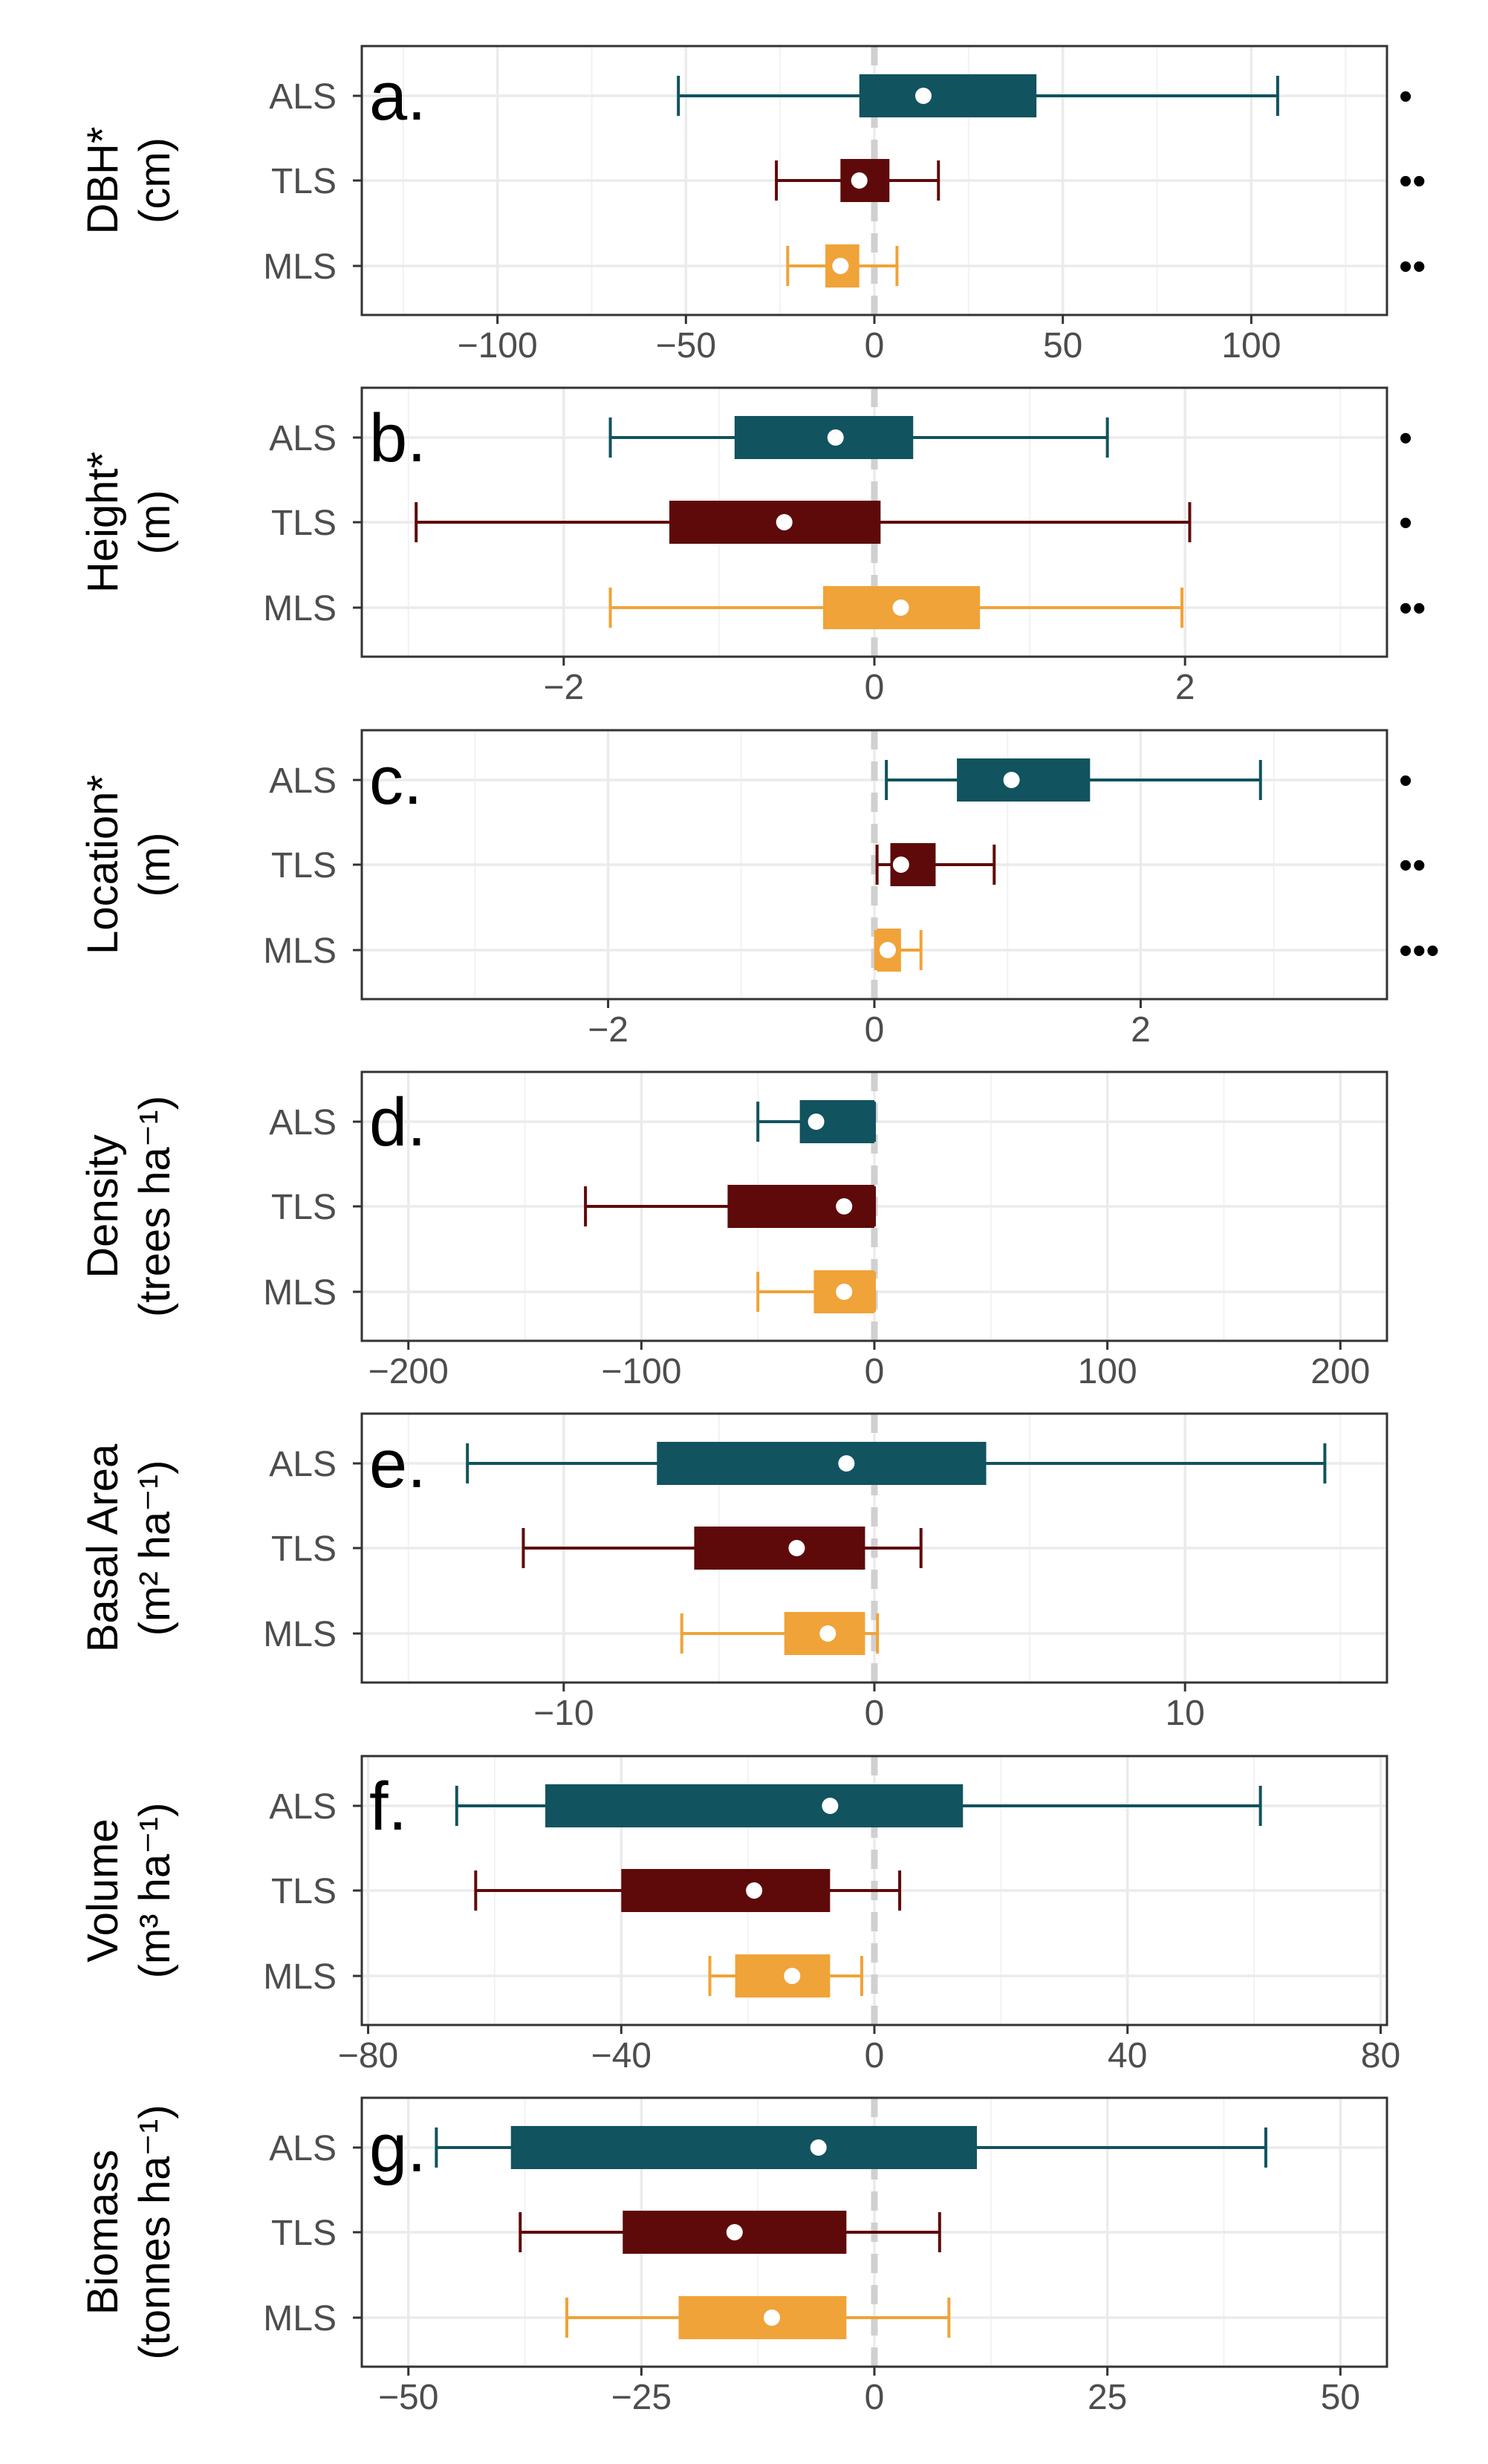 Image resolution: width=1488 pixels, height=2464 pixels. I want to click on y-axis-title-line: (m² ha⁻¹), so click(155, 1548).